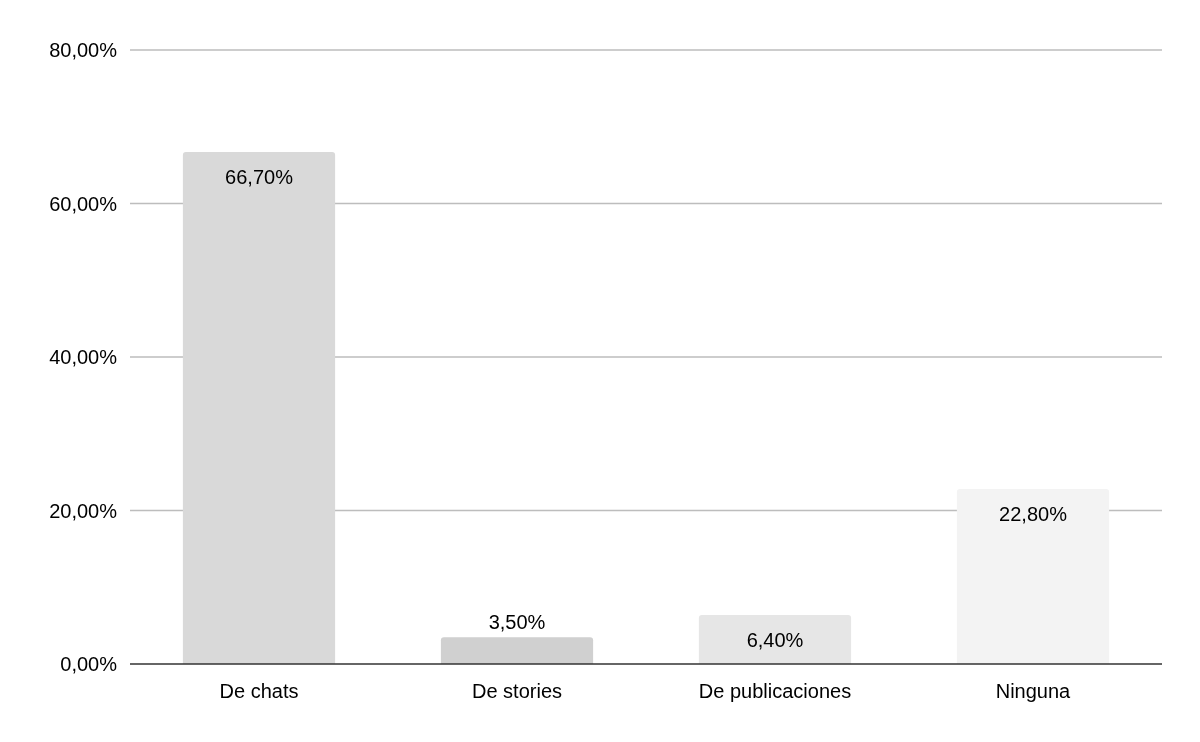  What do you see at coordinates (89, 664) in the screenshot?
I see `y-tick-label: 0,00%` at bounding box center [89, 664].